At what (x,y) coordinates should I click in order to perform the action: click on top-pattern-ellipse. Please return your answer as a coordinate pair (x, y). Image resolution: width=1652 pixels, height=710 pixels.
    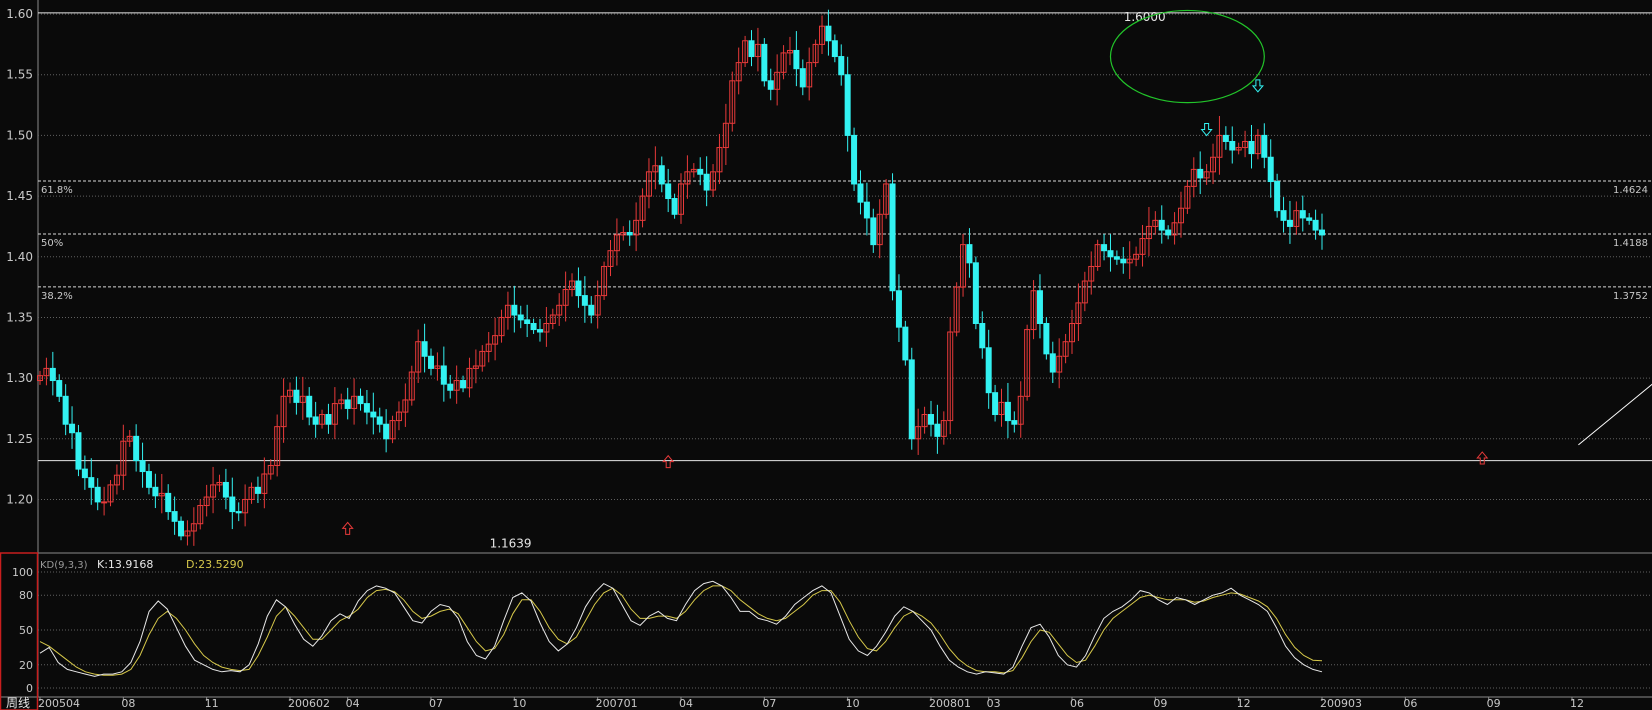
    Looking at the image, I should click on (1187, 56).